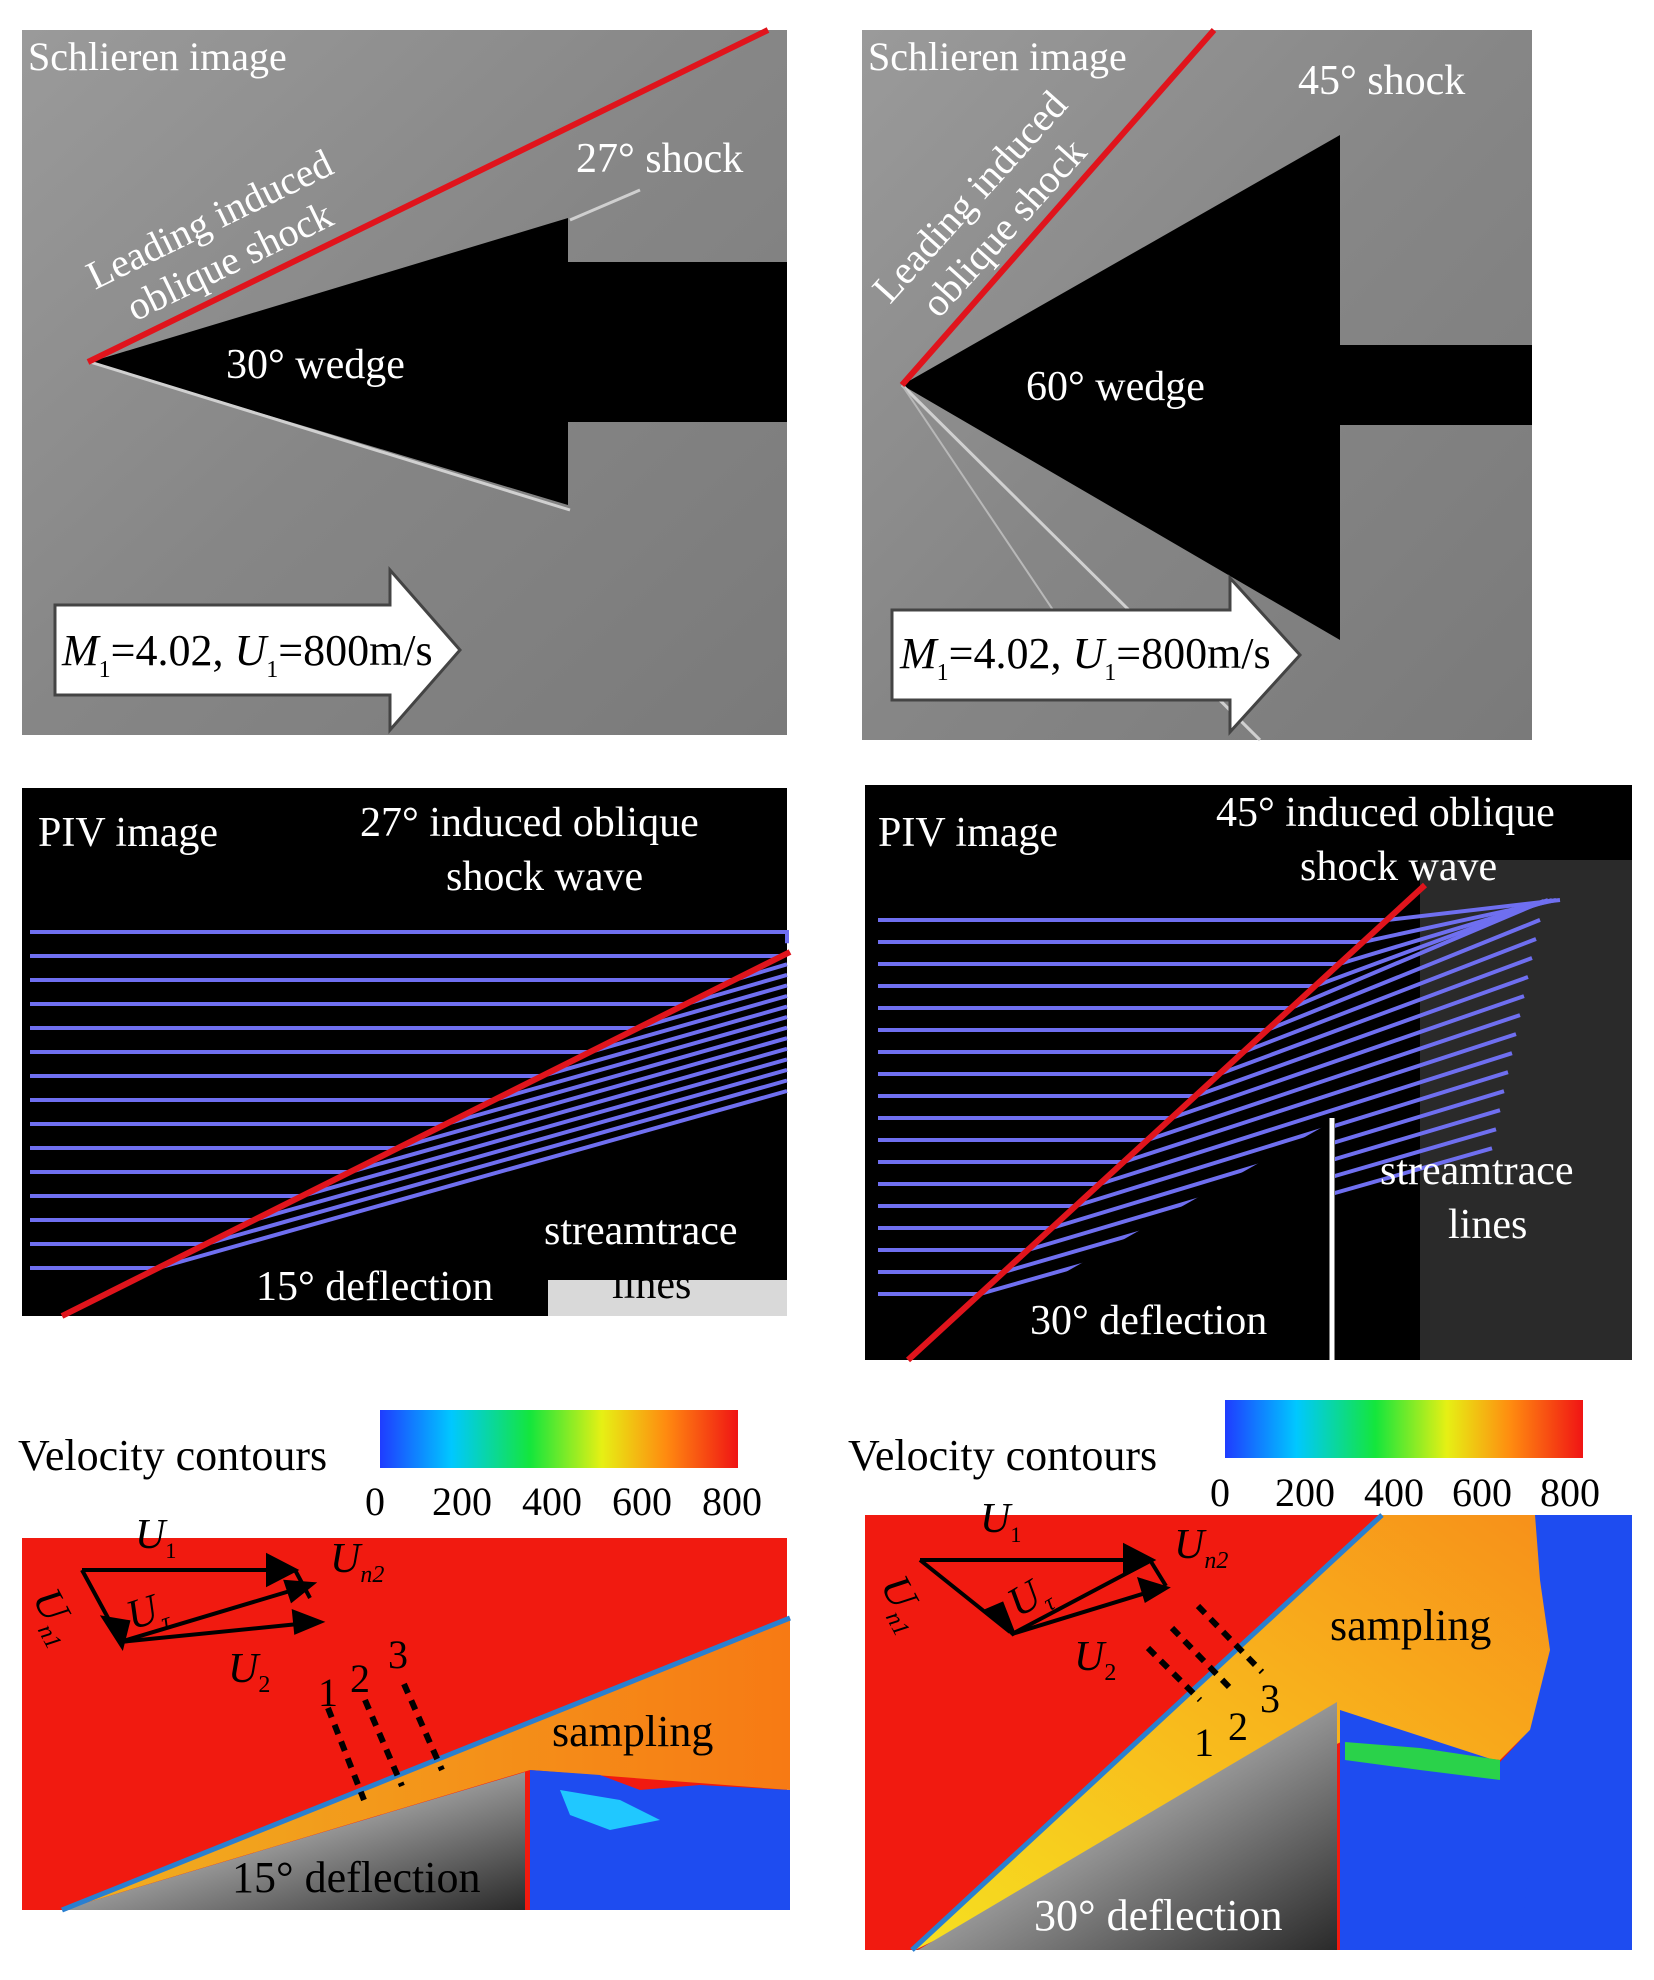 The height and width of the screenshot is (1980, 1654). I want to click on shock-angle-label: 45° shock, so click(1381, 81).